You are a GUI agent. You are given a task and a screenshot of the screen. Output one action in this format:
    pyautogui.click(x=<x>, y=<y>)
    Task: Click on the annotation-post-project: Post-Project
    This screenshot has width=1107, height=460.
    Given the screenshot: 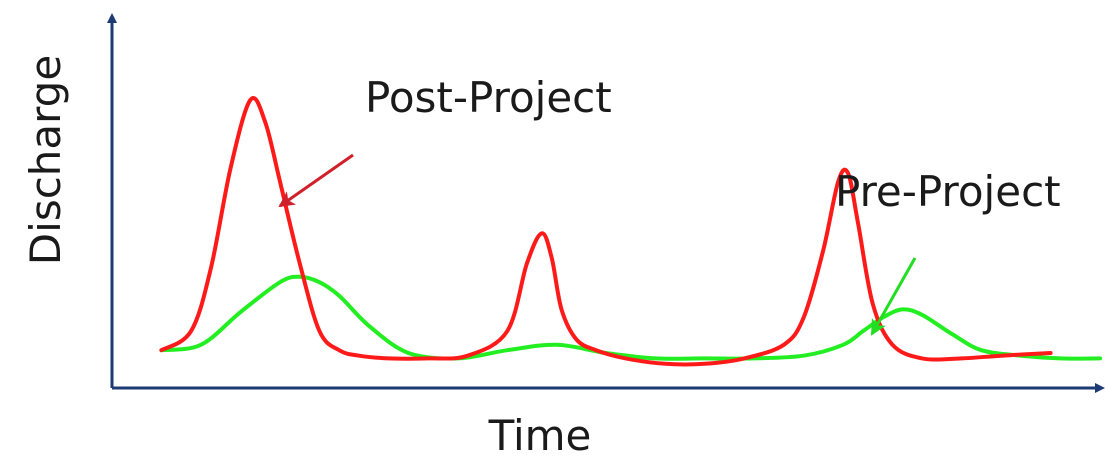 What is the action you would take?
    pyautogui.click(x=488, y=97)
    